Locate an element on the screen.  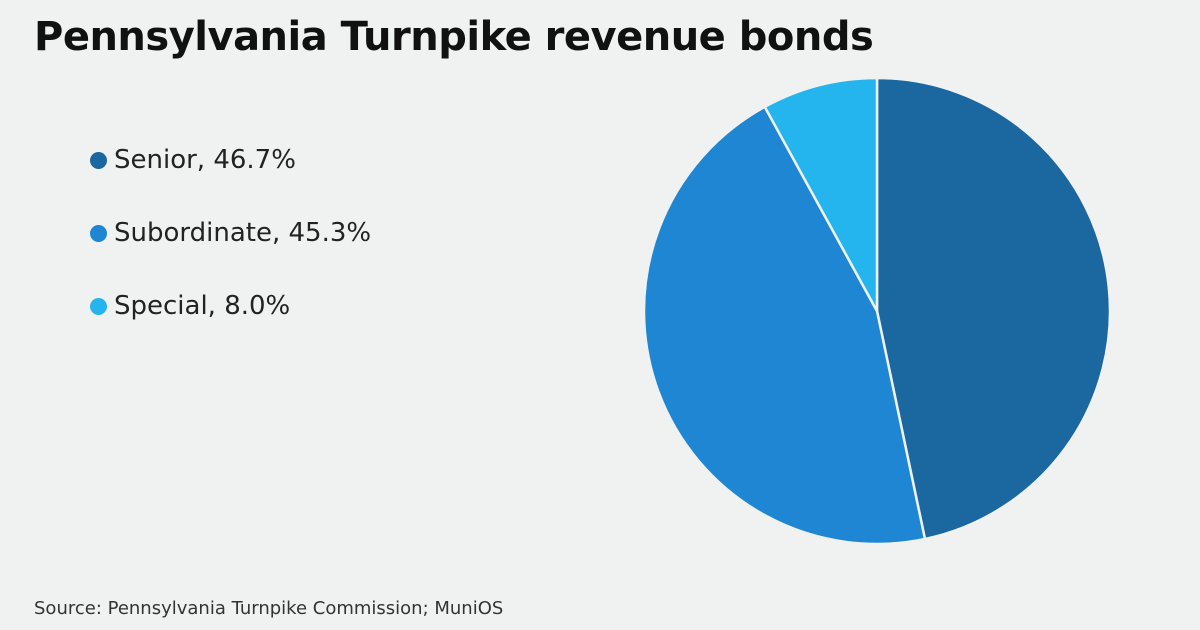
legend-label-subordinate: Subordinate, 45.3% is located at coordinates (243, 233).